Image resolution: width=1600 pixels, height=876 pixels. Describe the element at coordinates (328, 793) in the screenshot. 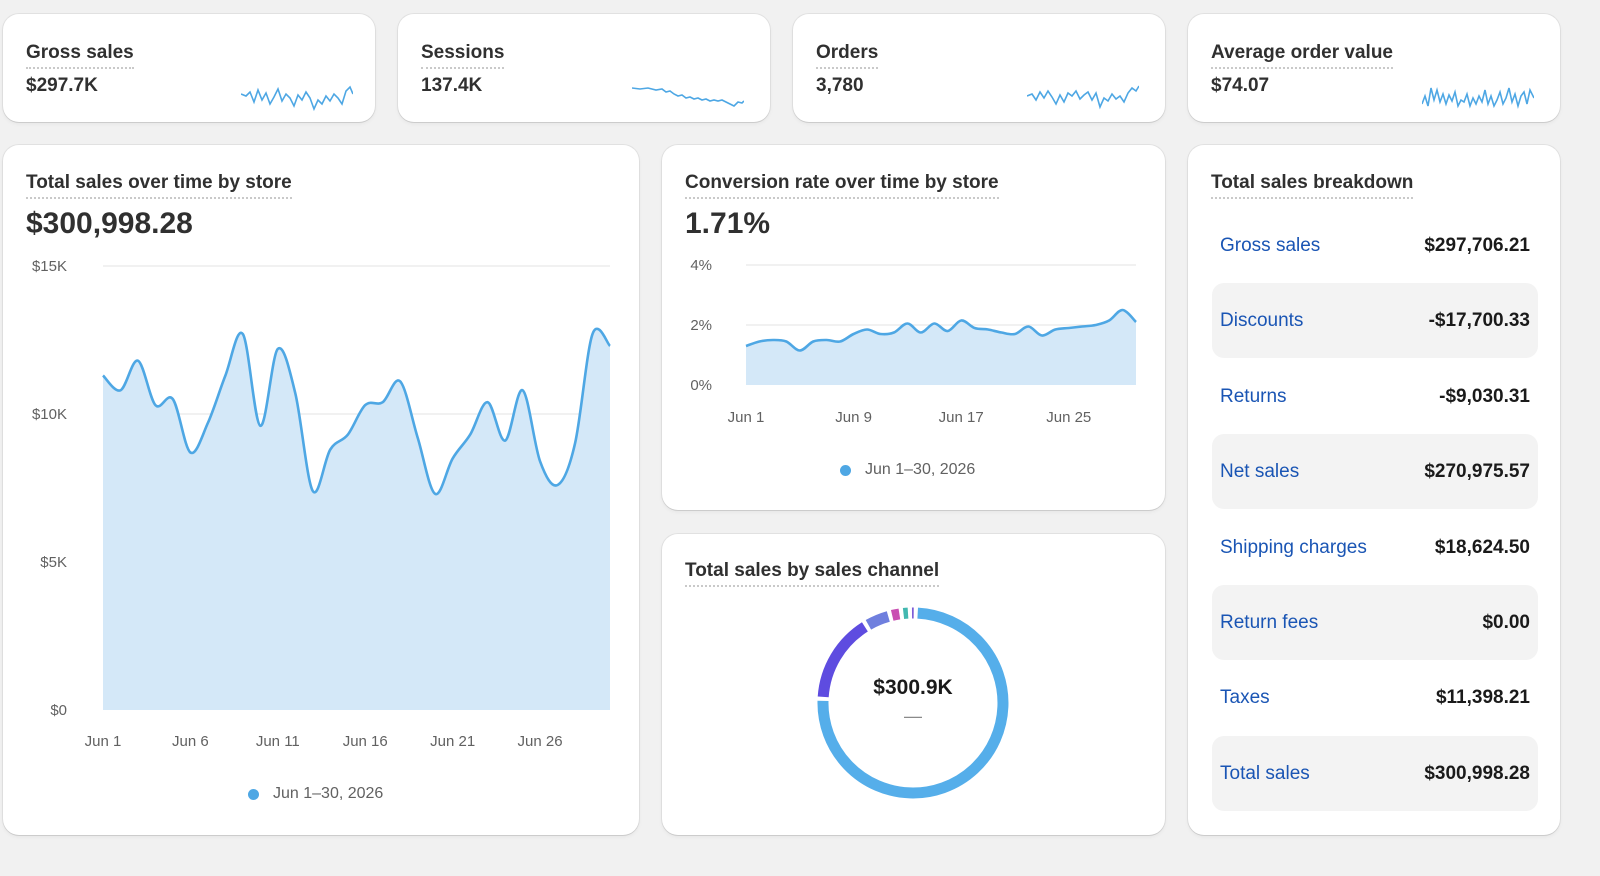

I see `legend-label: Jun 1–30, 2026` at that location.